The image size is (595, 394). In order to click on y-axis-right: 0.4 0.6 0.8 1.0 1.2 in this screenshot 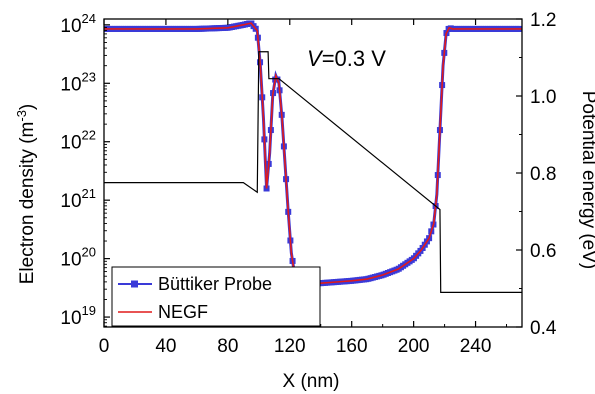, I will do `click(536, 174)`.